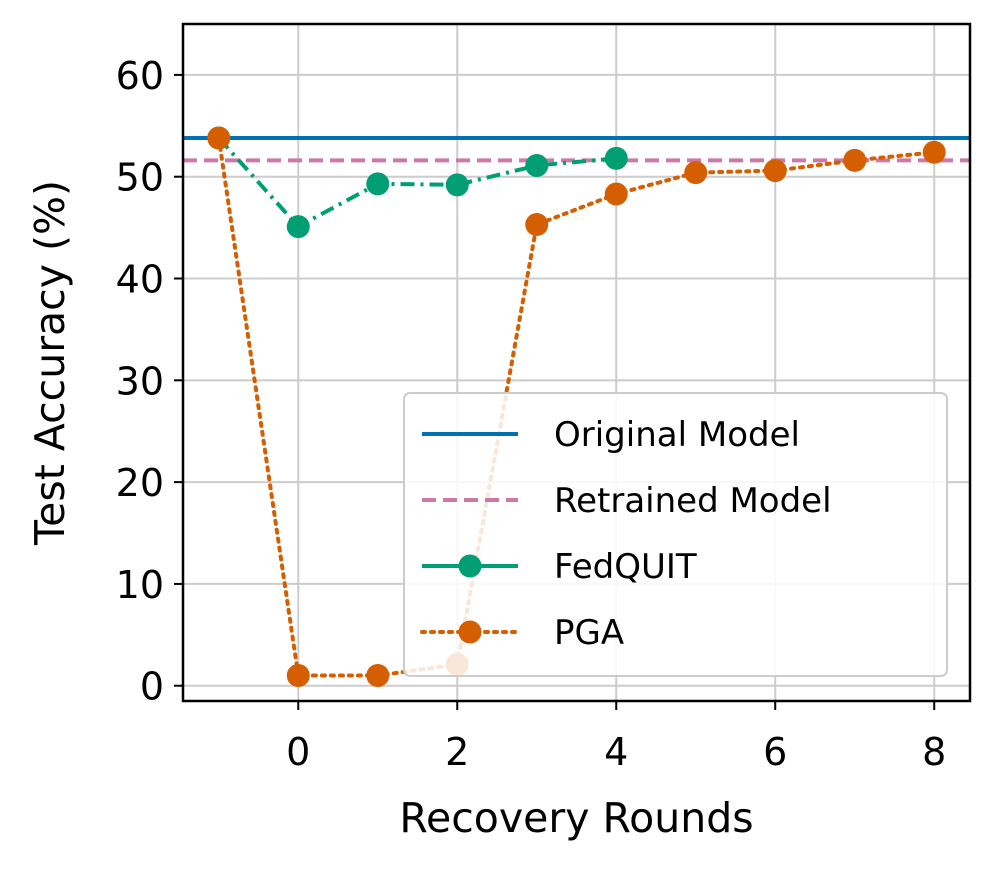  What do you see at coordinates (576, 149) in the screenshot?
I see `reference-lines` at bounding box center [576, 149].